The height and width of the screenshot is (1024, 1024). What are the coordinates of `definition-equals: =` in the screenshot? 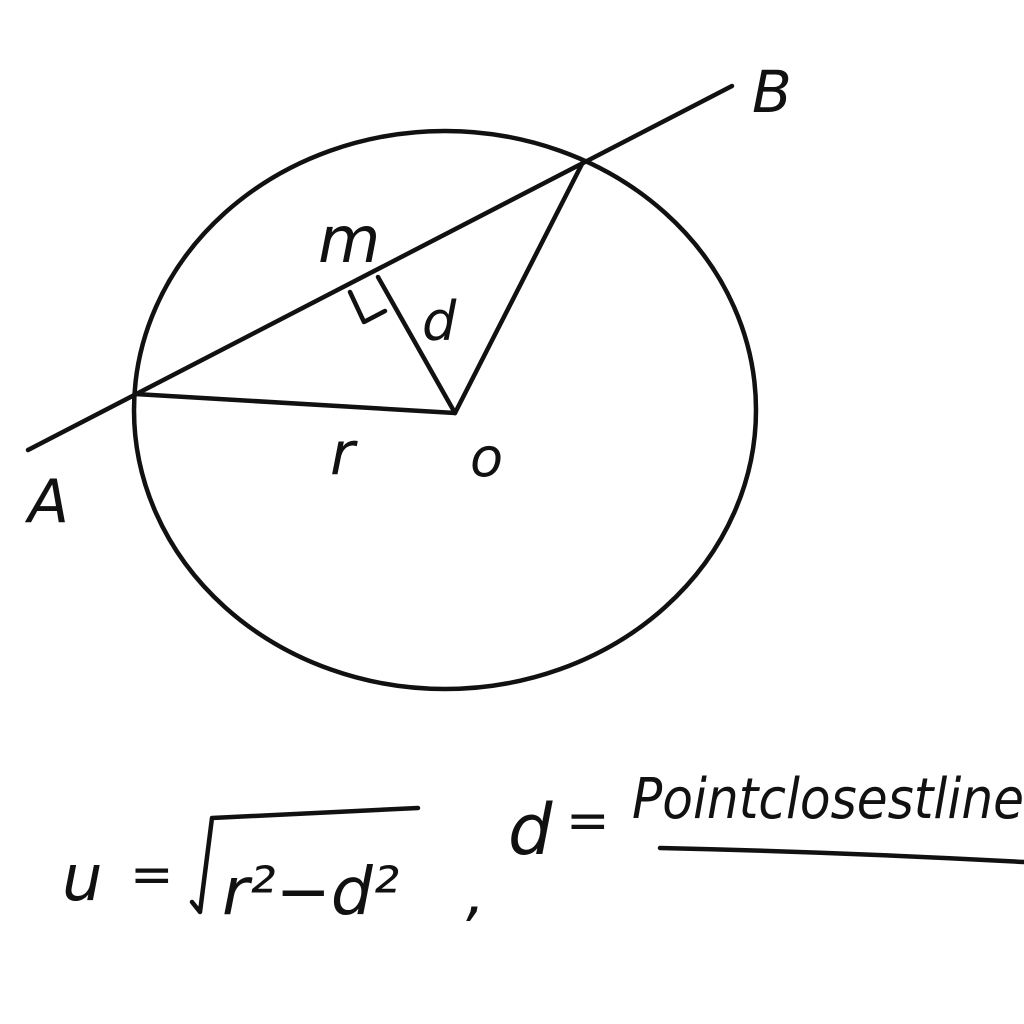 It's located at (588, 821).